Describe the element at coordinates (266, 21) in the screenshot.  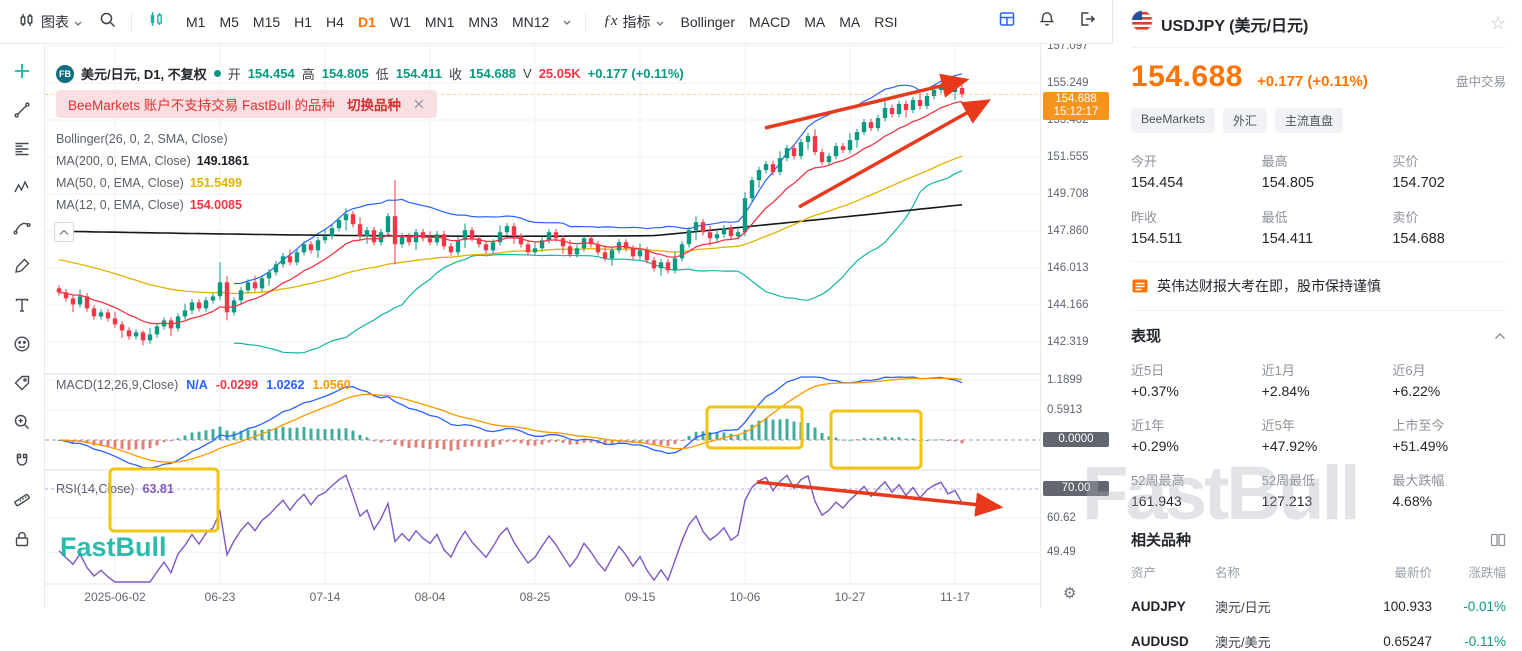
I see `timeframe-m15: M15` at that location.